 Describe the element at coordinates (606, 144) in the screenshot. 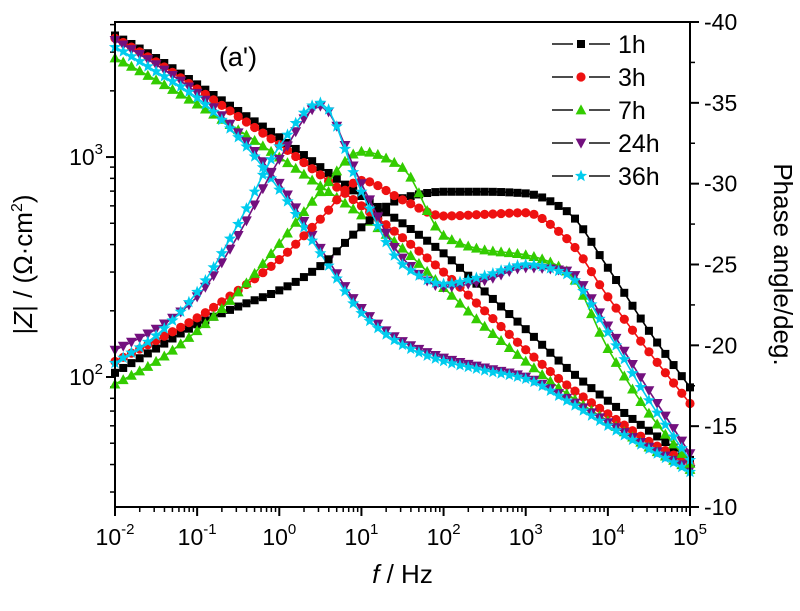

I see `legend-item-24h: 24h` at that location.